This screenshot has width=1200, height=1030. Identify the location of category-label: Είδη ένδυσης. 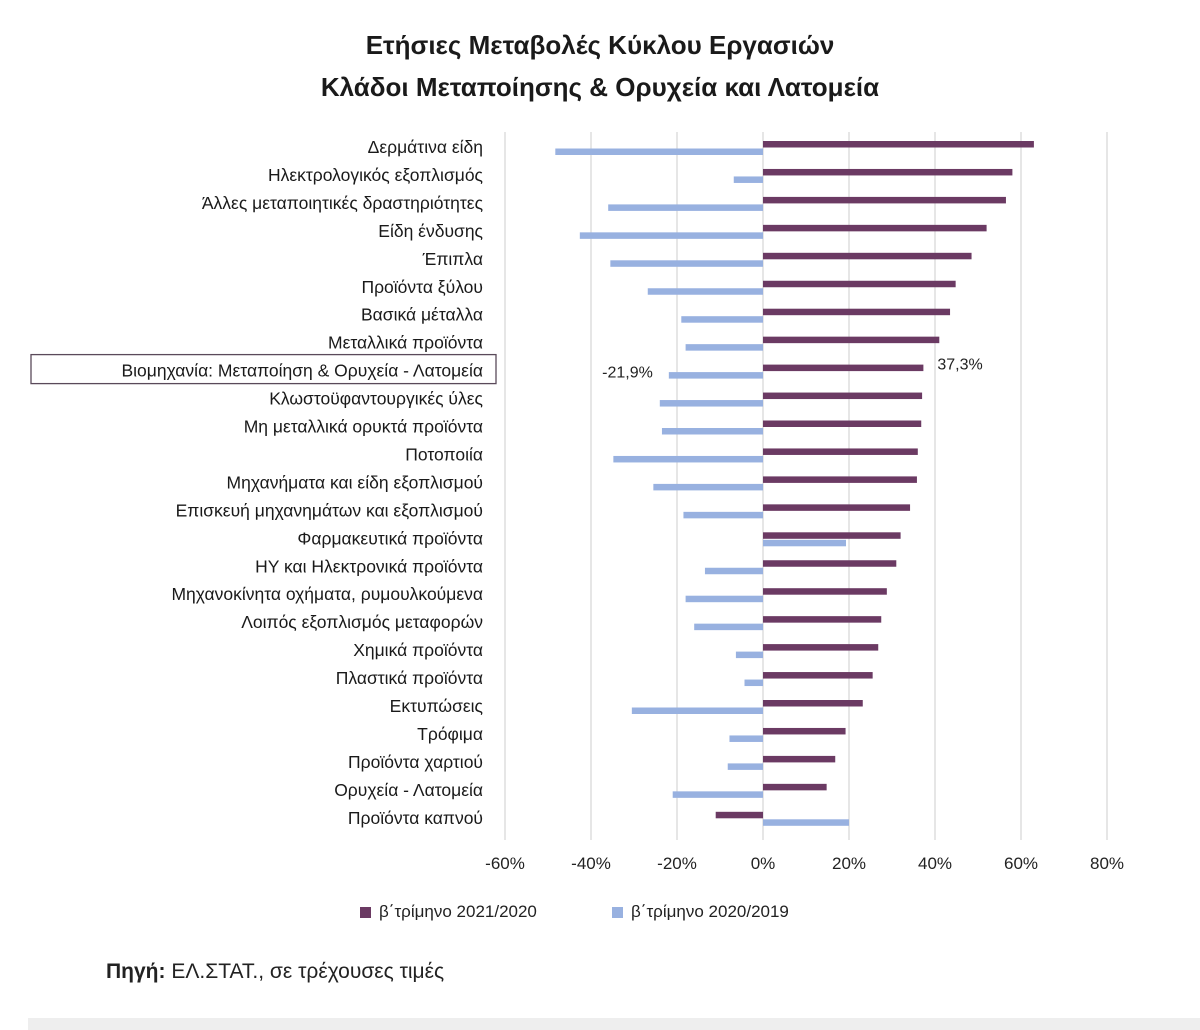
(430, 231).